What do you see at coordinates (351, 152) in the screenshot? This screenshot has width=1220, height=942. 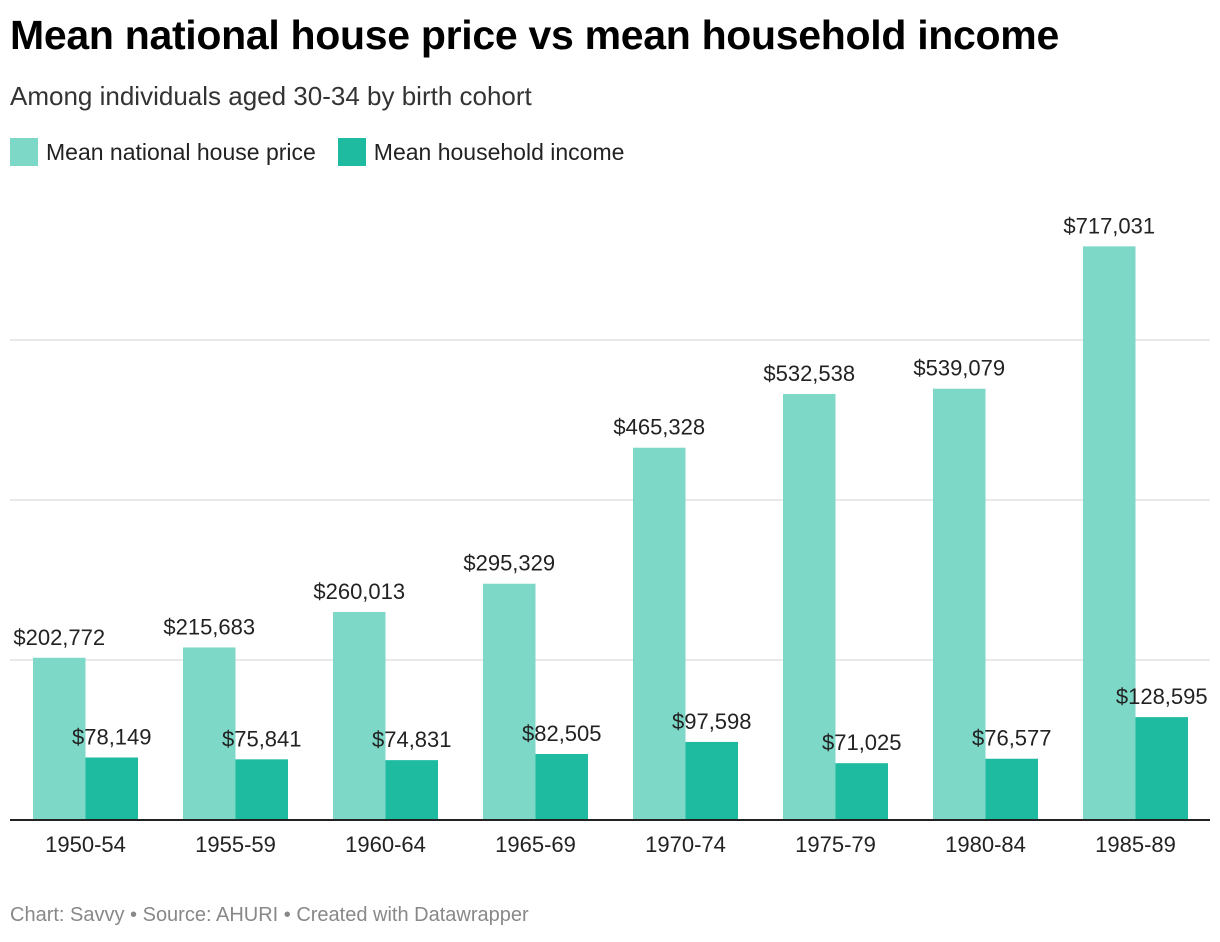 I see `legend-swatch-income` at bounding box center [351, 152].